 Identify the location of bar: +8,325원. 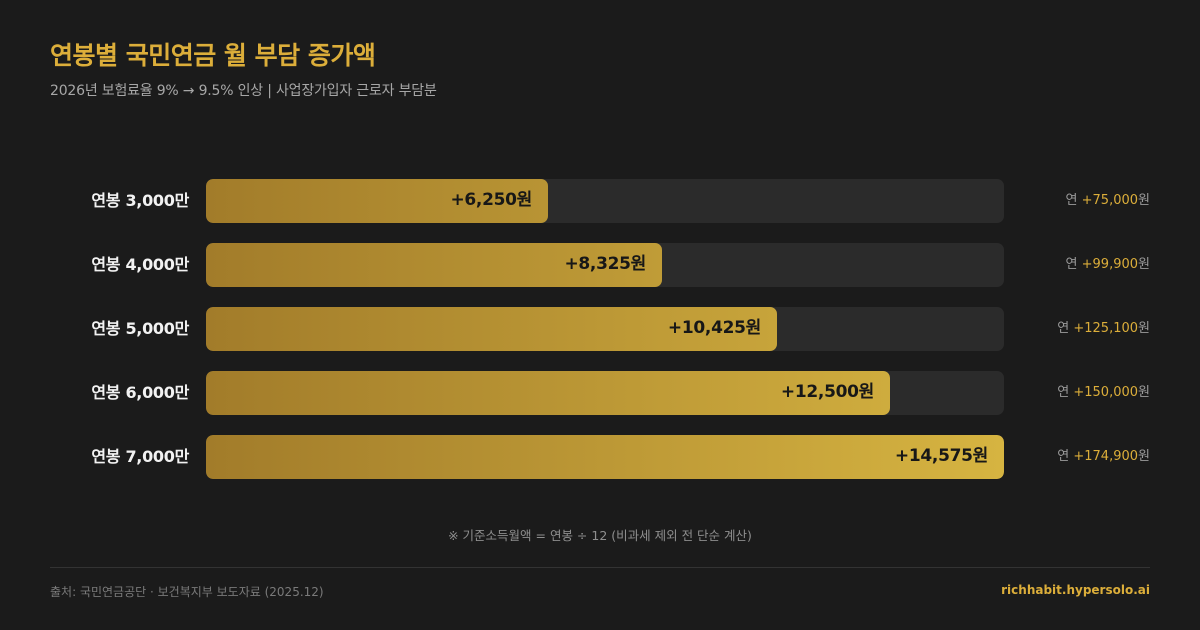
(434, 265).